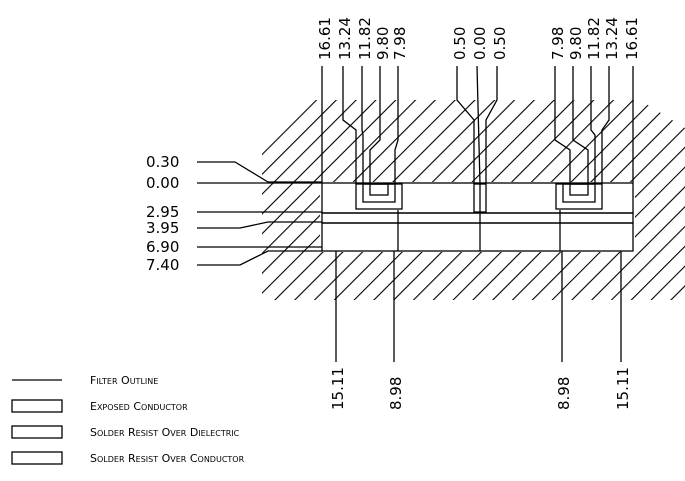 This screenshot has width=685, height=481. What do you see at coordinates (165, 432) in the screenshot?
I see `legend-label: Solder Resist Over Dielectric` at bounding box center [165, 432].